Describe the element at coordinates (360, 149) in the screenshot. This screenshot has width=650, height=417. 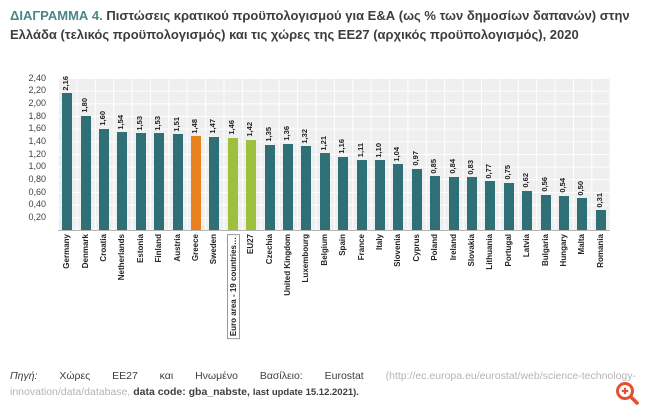
I see `value-label-france: 1,11` at that location.